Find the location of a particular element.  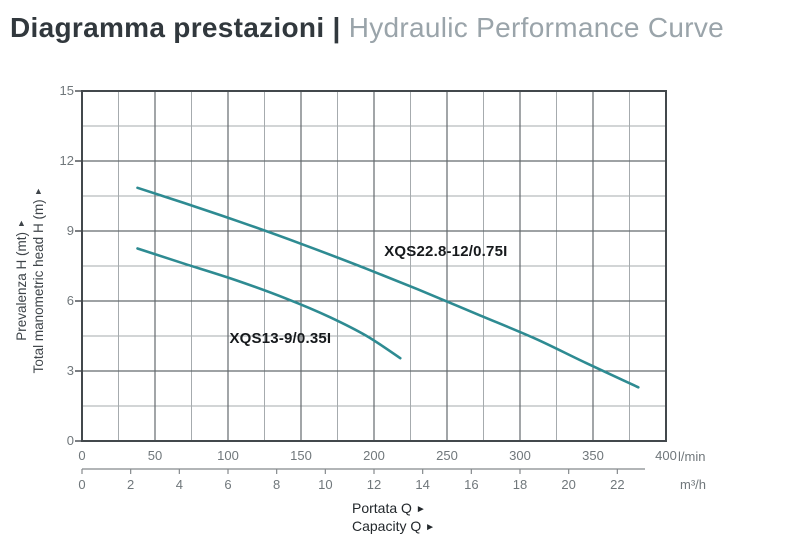

x-axis-tick-label: 150 is located at coordinates (301, 455).